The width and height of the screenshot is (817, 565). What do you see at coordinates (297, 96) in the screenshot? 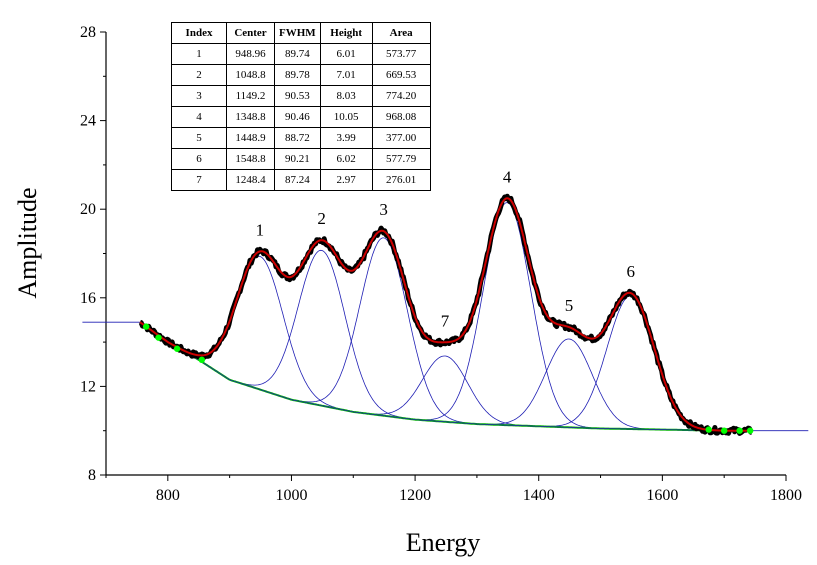
I see `table-cell: 90.53` at bounding box center [297, 96].